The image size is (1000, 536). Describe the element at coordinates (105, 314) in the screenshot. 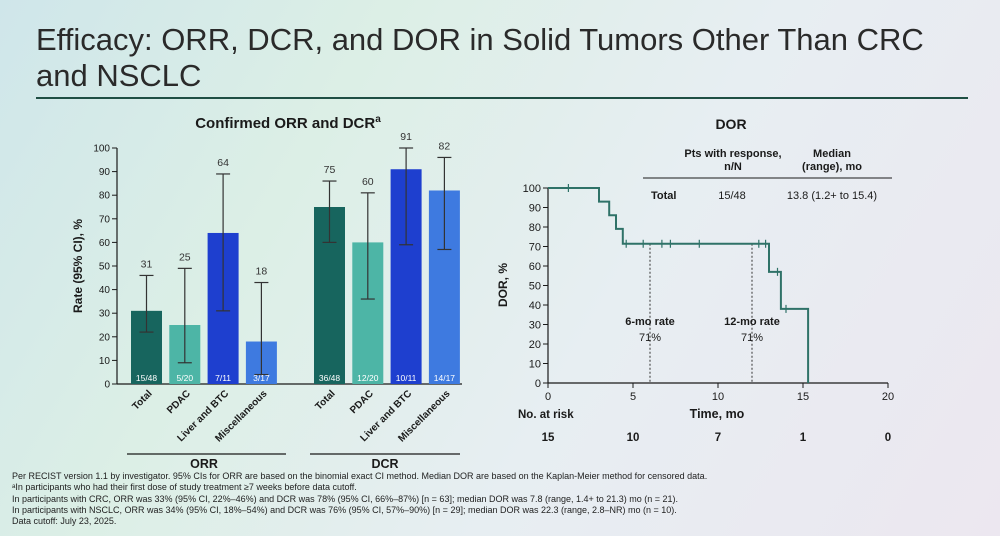

I see `bar-y-tick-label: 30` at that location.